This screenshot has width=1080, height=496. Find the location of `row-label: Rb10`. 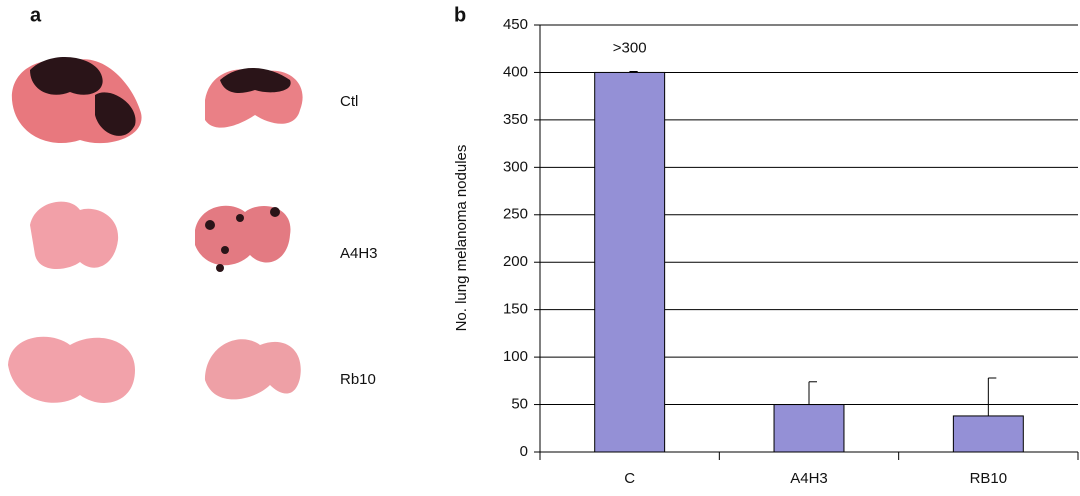

row-label: Rb10 is located at coordinates (358, 379).